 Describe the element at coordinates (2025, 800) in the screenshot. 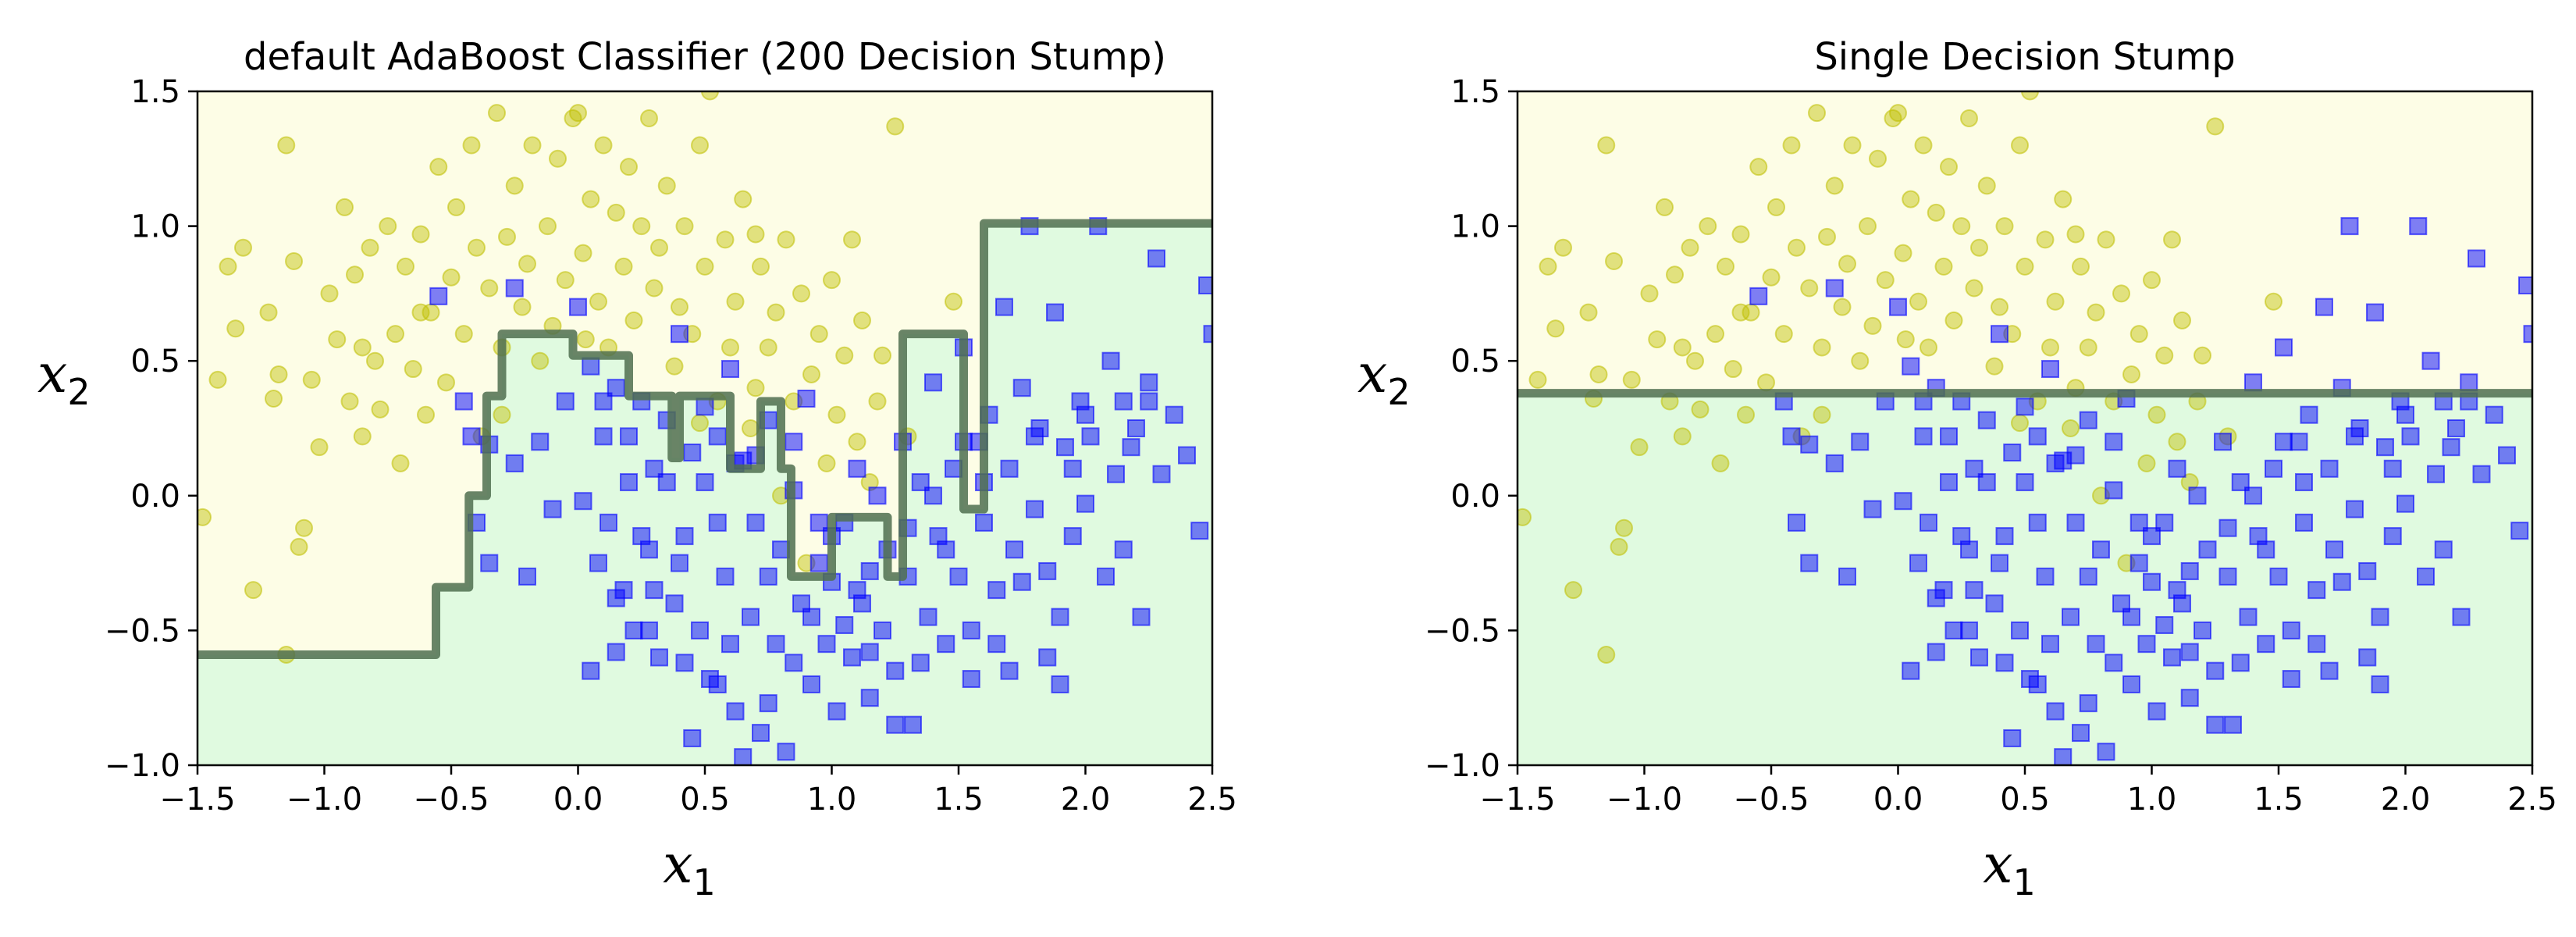

I see `x-tick-label: 0.5` at that location.